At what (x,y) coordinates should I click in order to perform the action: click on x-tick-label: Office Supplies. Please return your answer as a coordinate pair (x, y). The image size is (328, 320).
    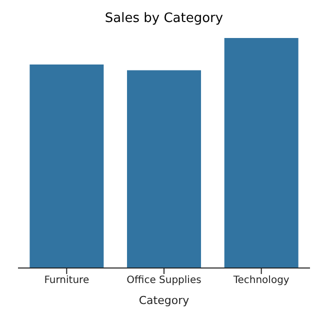
    Looking at the image, I should click on (164, 280).